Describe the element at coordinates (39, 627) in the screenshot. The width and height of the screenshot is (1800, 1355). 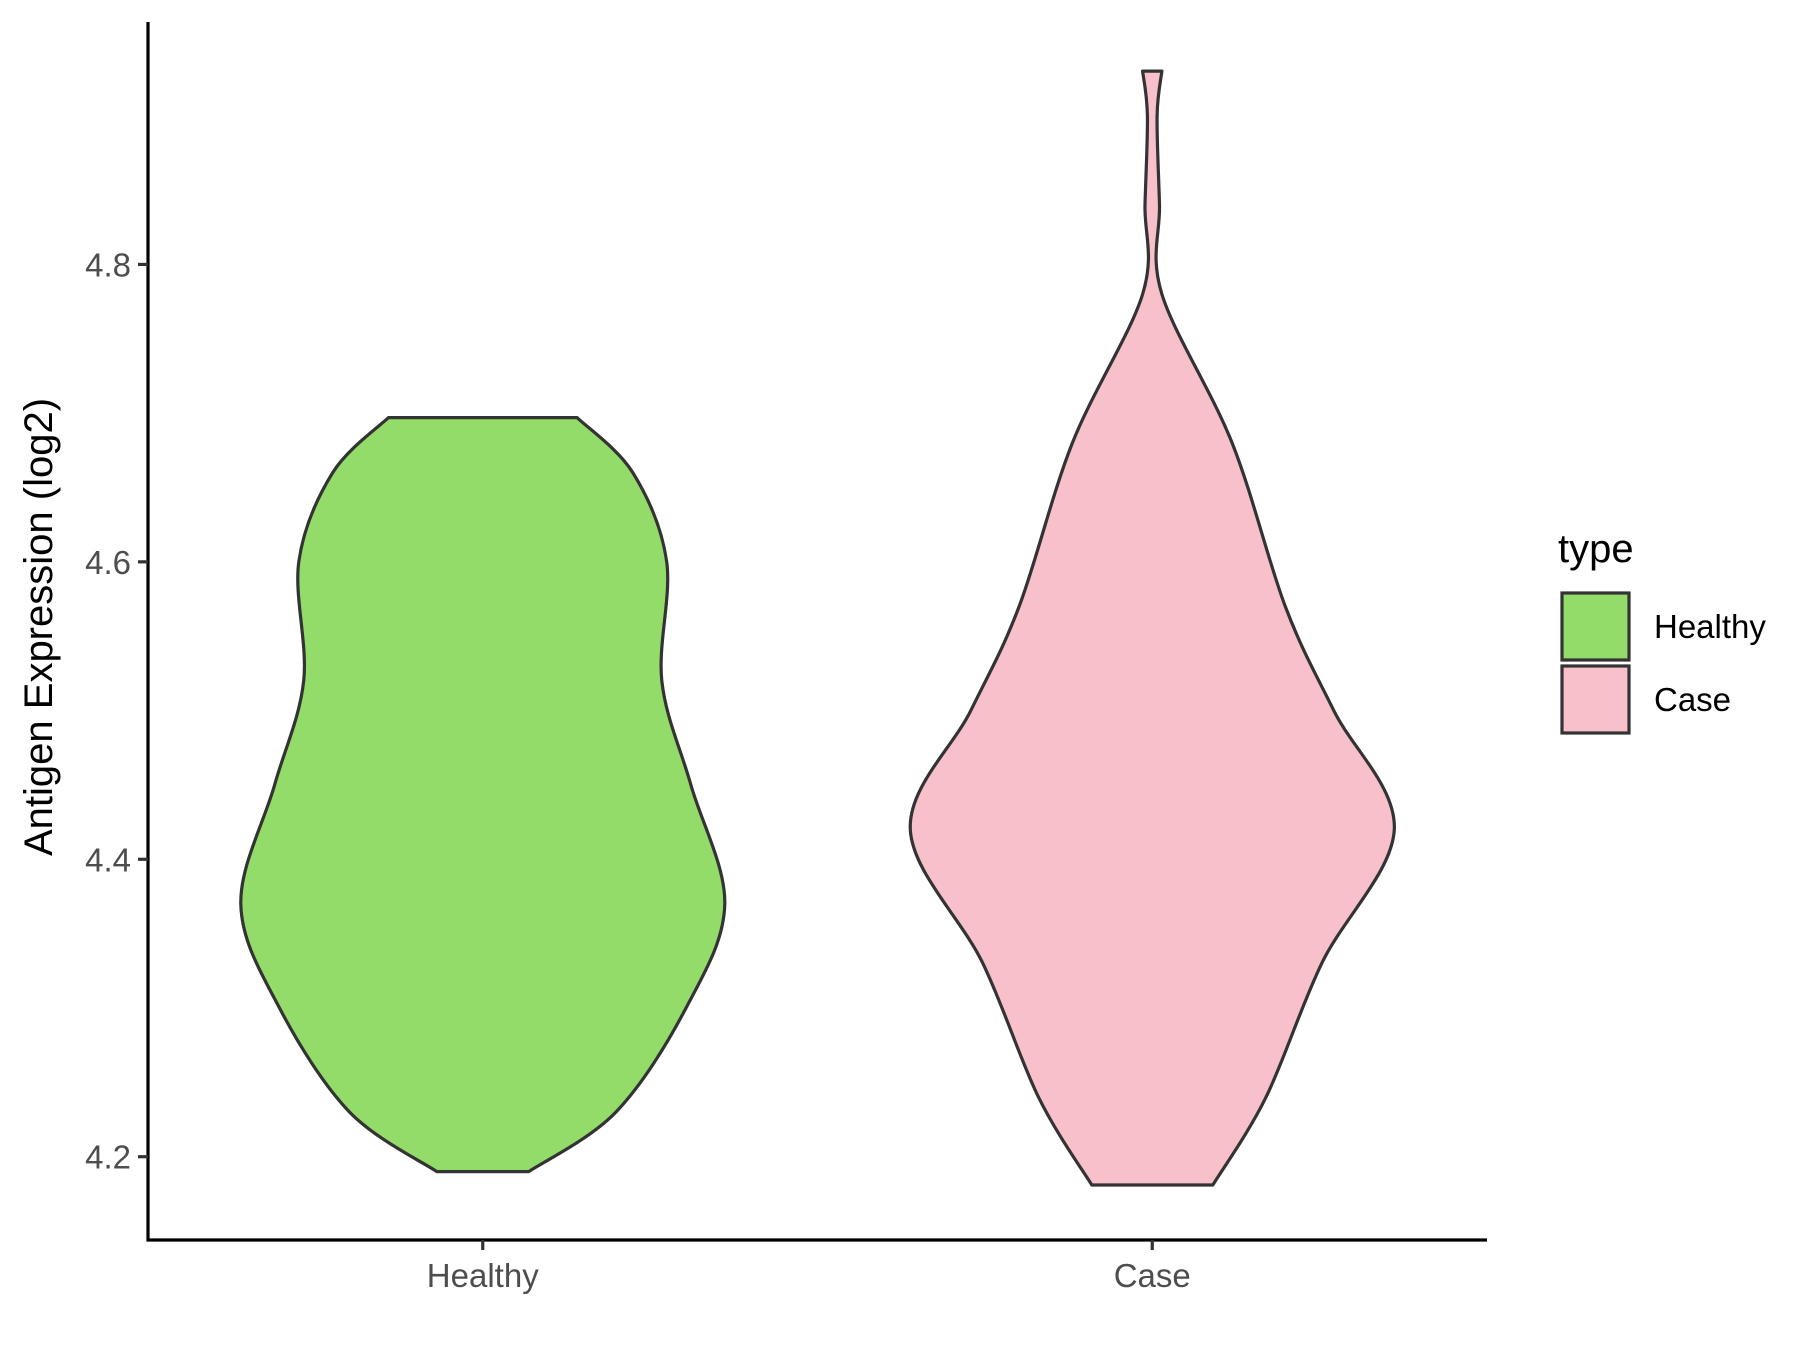
I see `y-axis-title: Antigen Expression (log2)` at that location.